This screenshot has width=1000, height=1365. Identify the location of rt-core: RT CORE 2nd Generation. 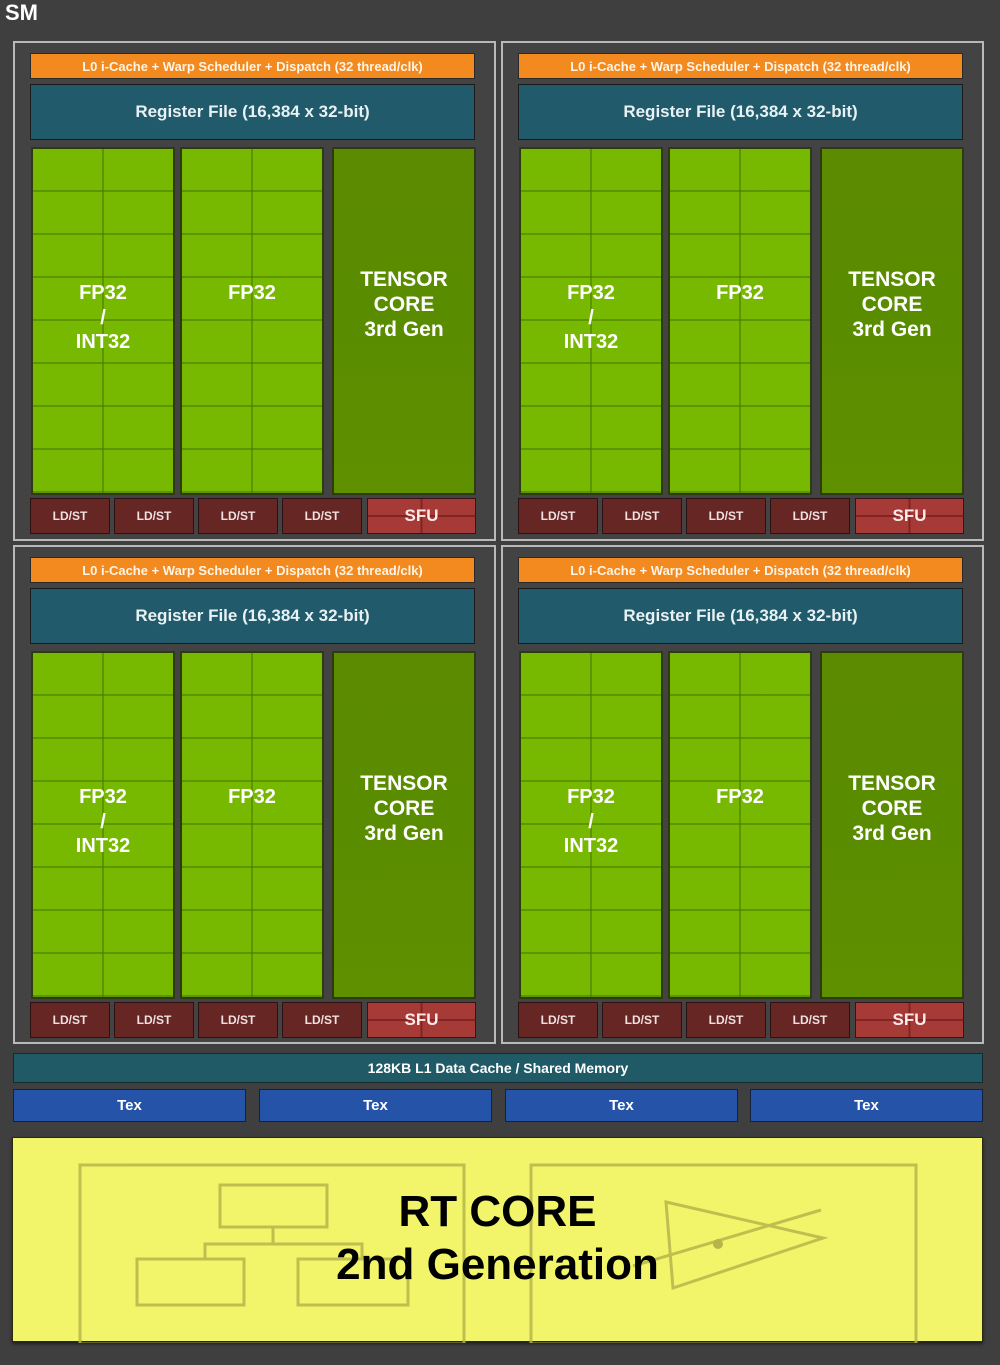
(497, 1240).